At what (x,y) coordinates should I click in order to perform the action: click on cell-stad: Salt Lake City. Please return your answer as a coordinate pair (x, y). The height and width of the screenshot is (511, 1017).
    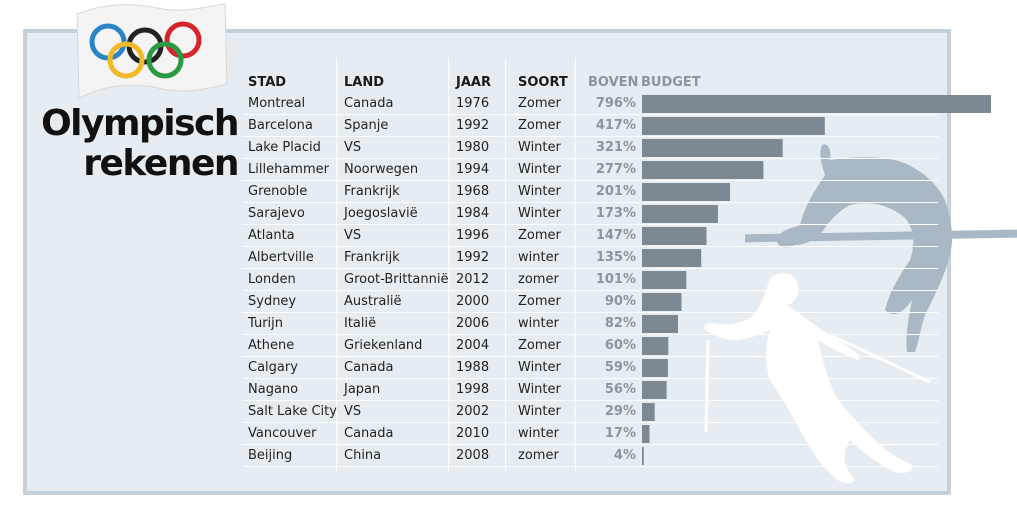
    Looking at the image, I should click on (292, 411).